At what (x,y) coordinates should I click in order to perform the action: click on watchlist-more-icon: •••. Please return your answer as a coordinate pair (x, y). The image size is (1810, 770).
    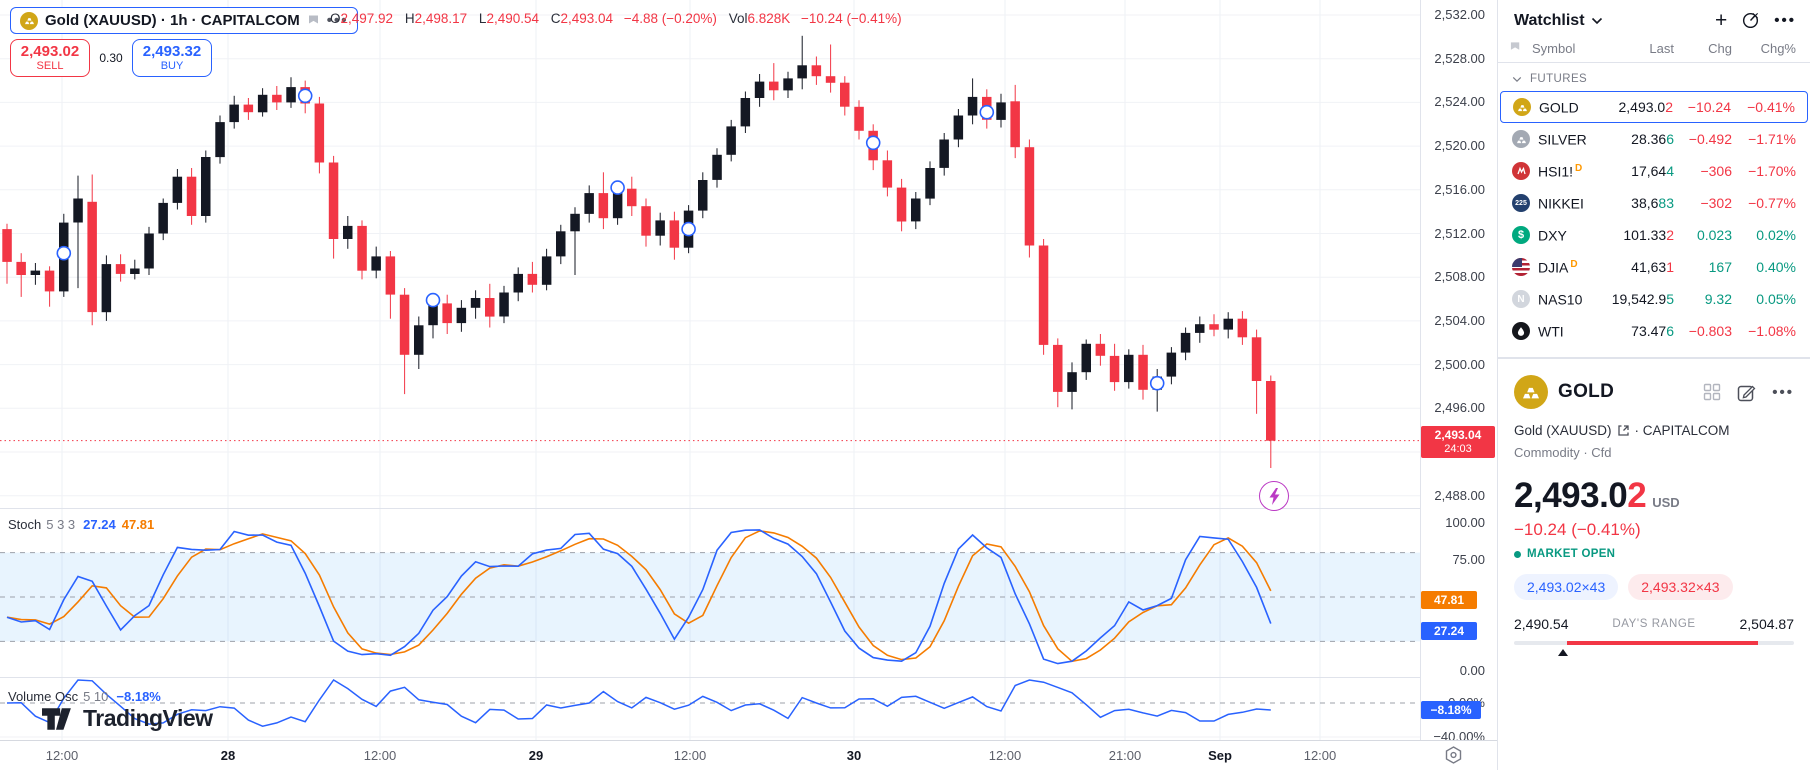
    Looking at the image, I should click on (1785, 20).